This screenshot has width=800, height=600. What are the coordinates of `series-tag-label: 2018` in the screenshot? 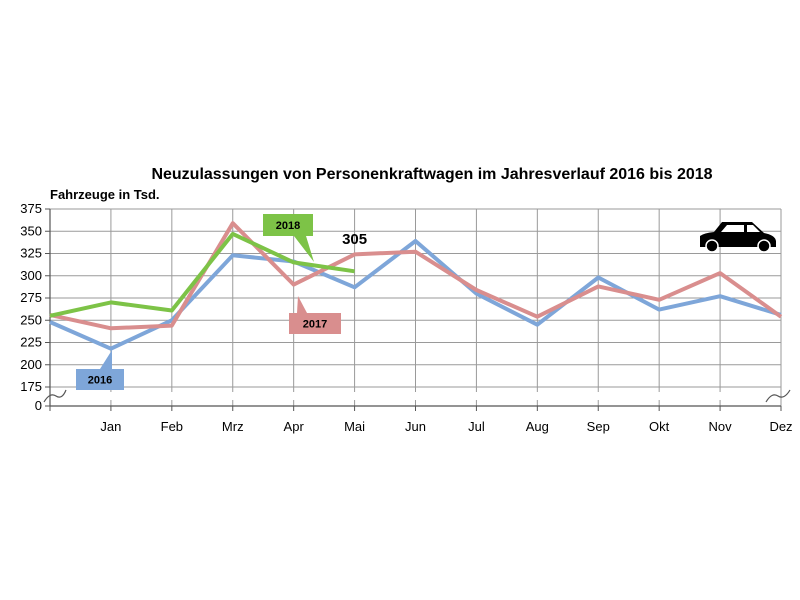 It's located at (288, 226).